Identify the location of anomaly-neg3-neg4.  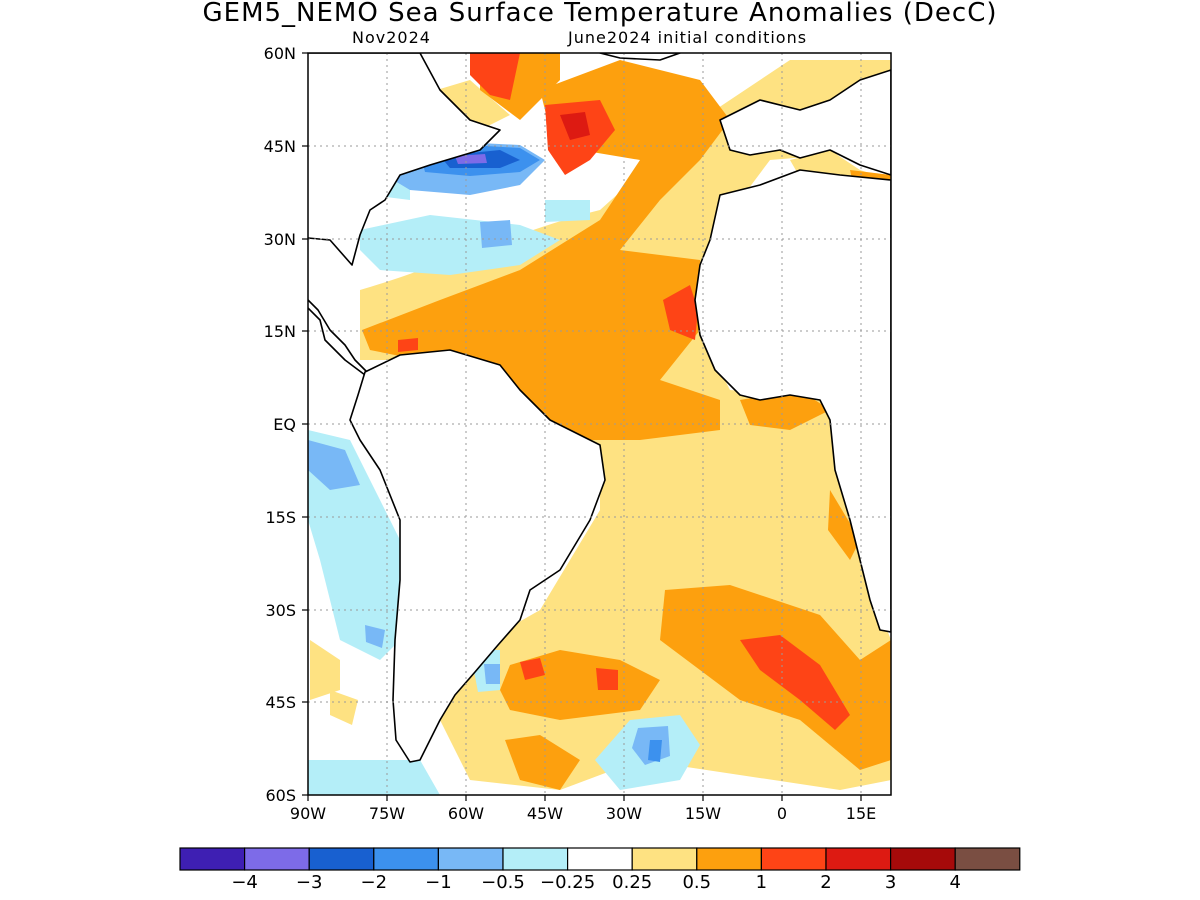
(471, 159).